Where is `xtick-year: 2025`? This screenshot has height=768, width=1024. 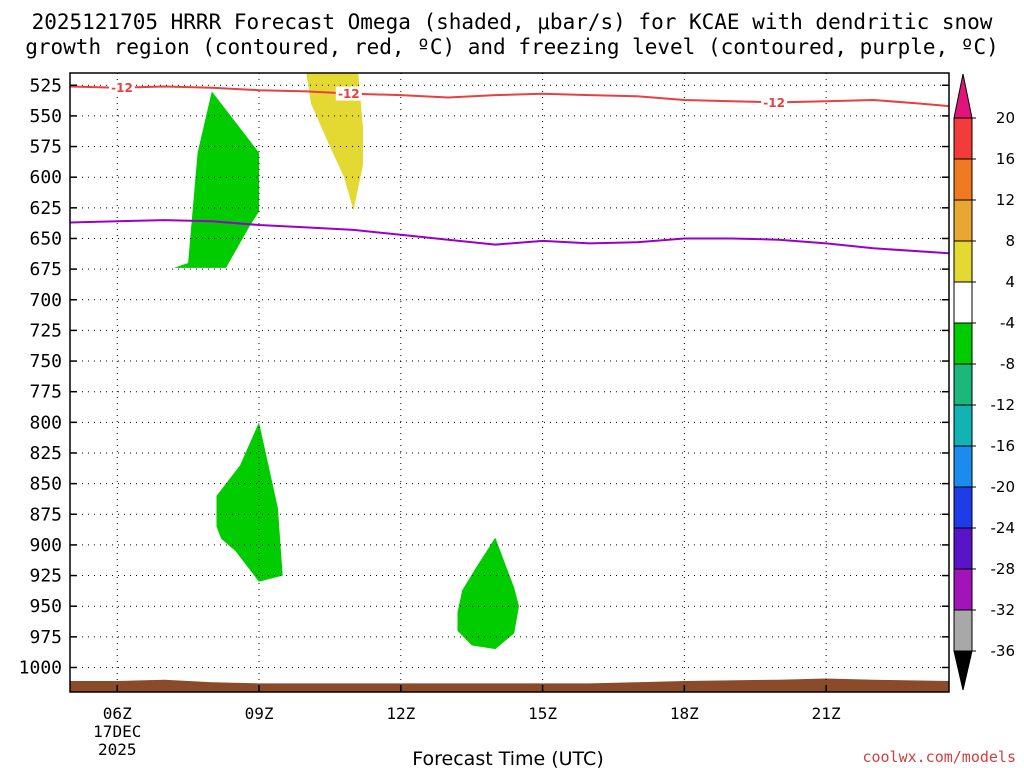
xtick-year: 2025 is located at coordinates (117, 749).